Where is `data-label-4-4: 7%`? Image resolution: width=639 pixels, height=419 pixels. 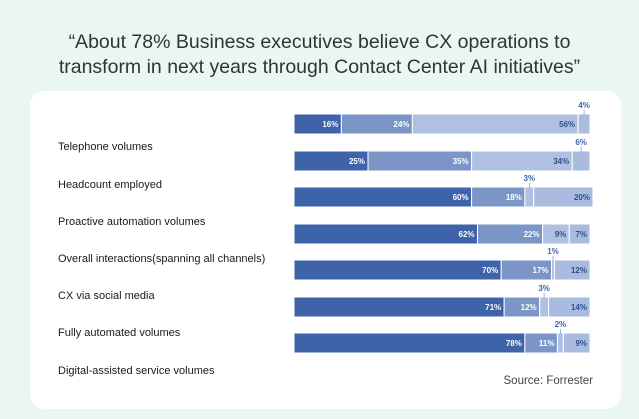
data-label-4-4: 7% is located at coordinates (581, 234).